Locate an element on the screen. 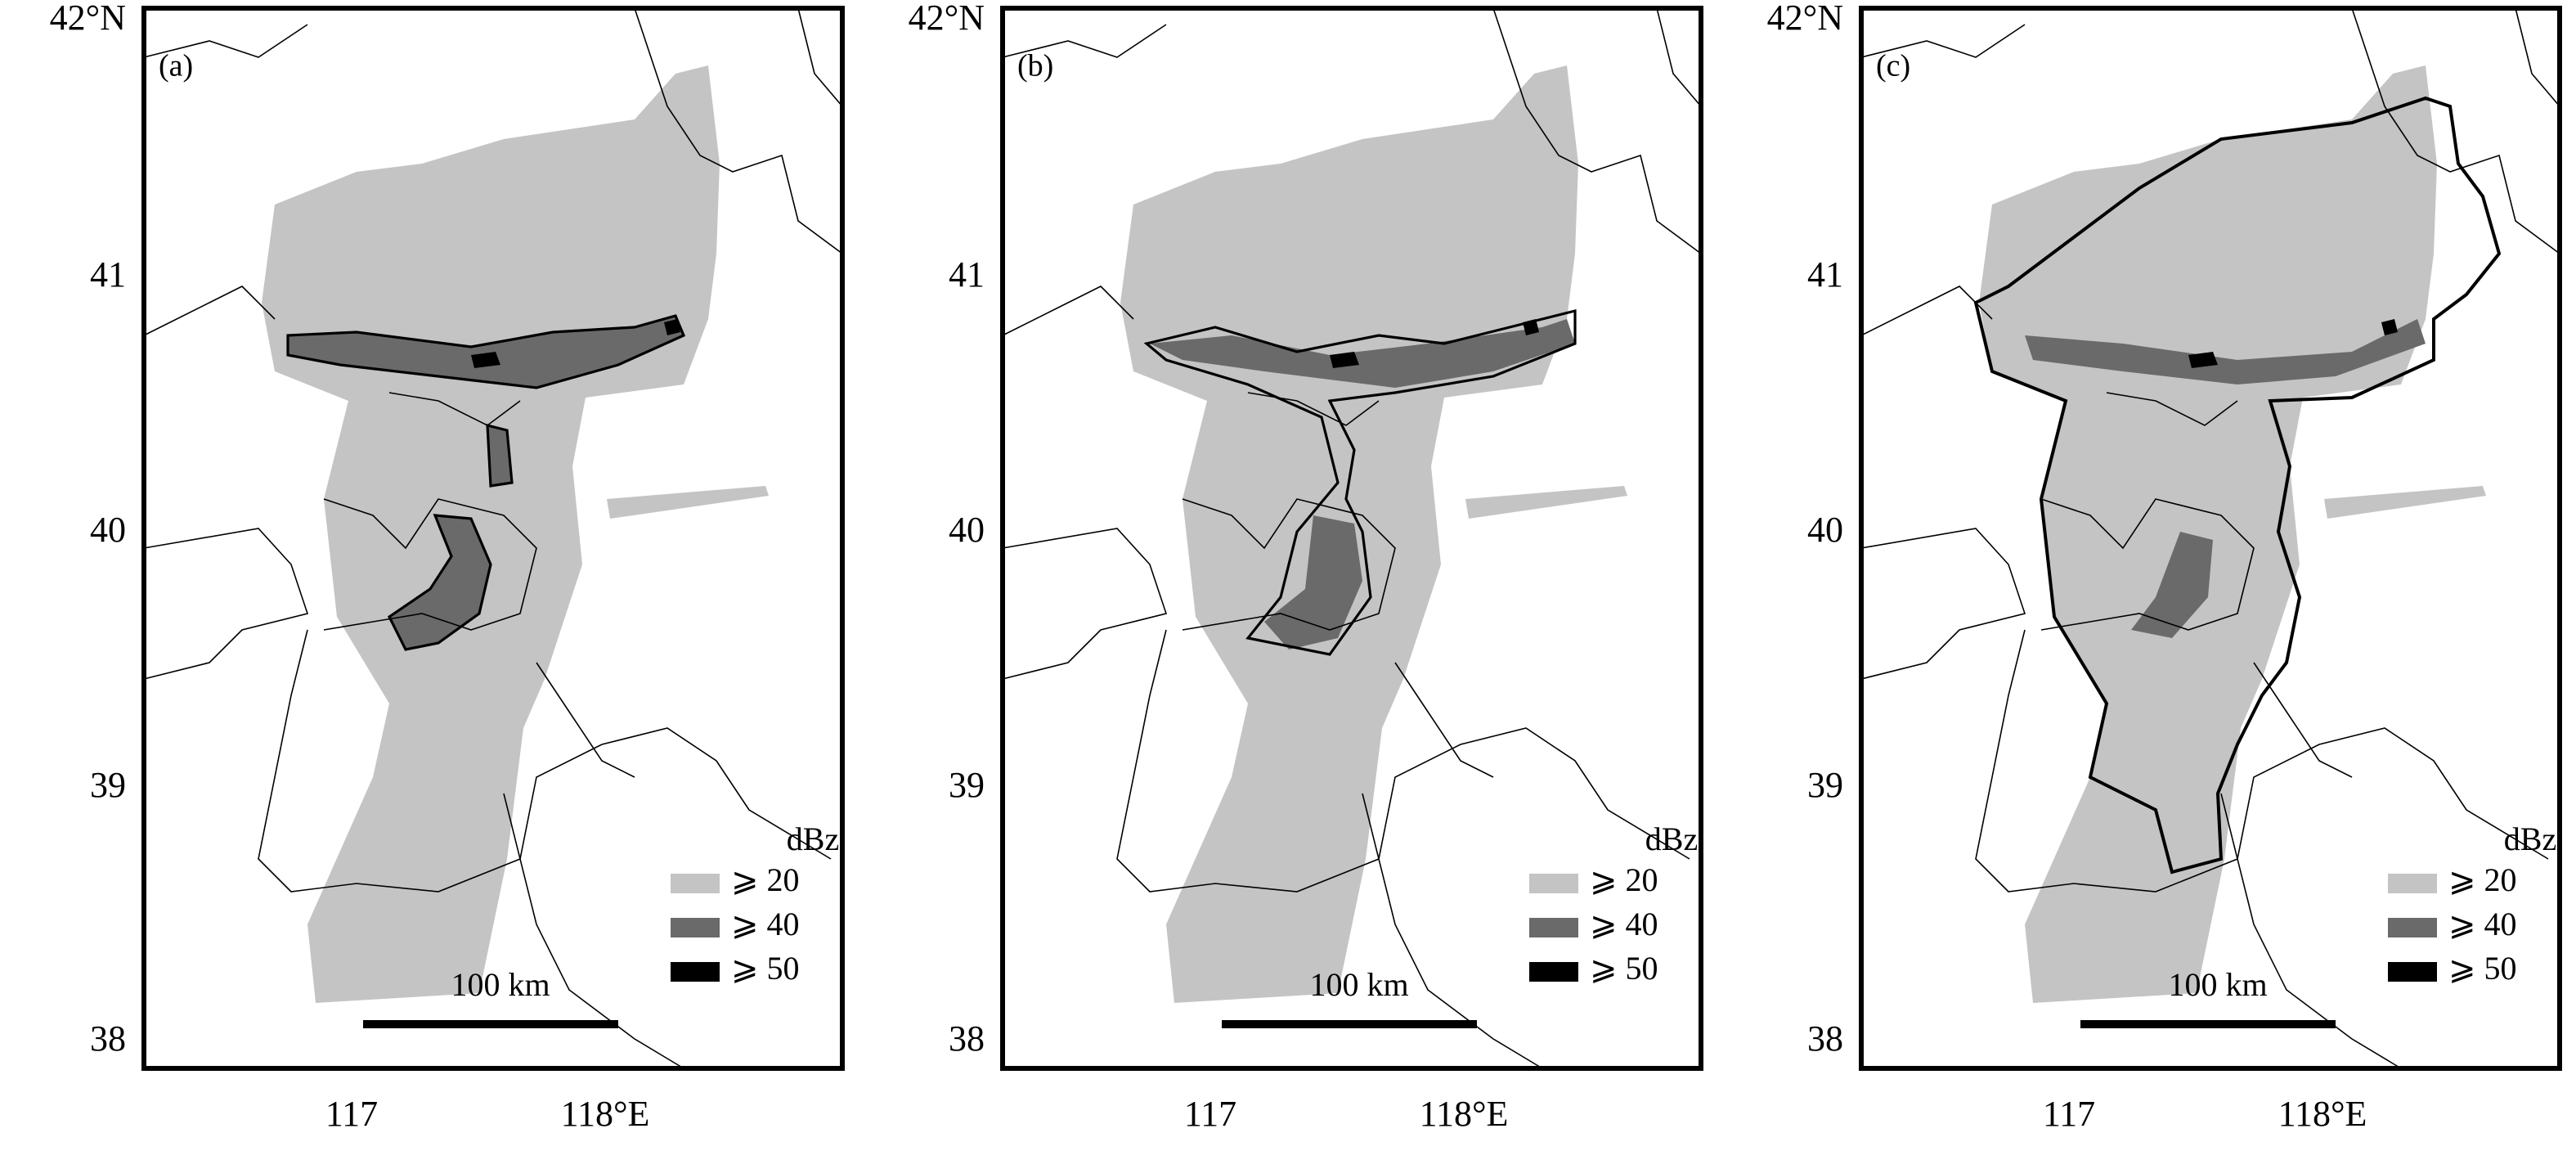 The height and width of the screenshot is (1151, 2576). panel-label: (c) is located at coordinates (1893, 66).